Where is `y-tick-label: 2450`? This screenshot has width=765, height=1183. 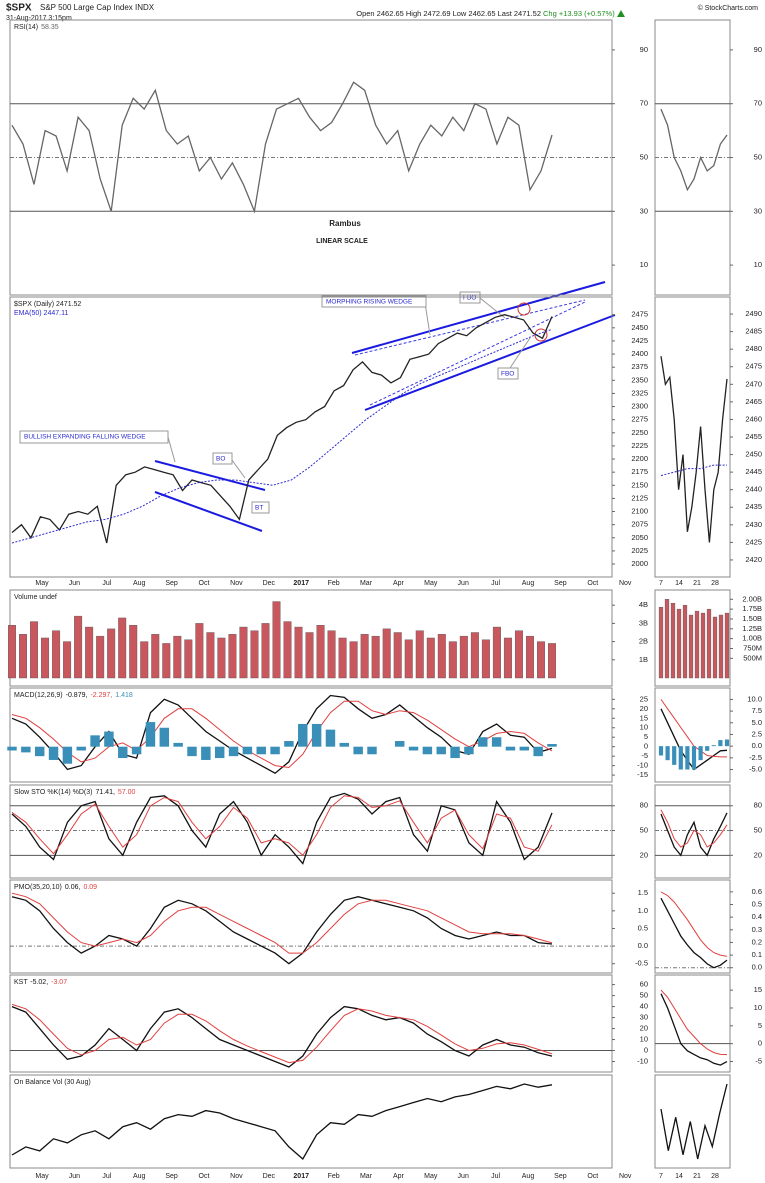
y-tick-label: 2450 is located at coordinates (639, 327).